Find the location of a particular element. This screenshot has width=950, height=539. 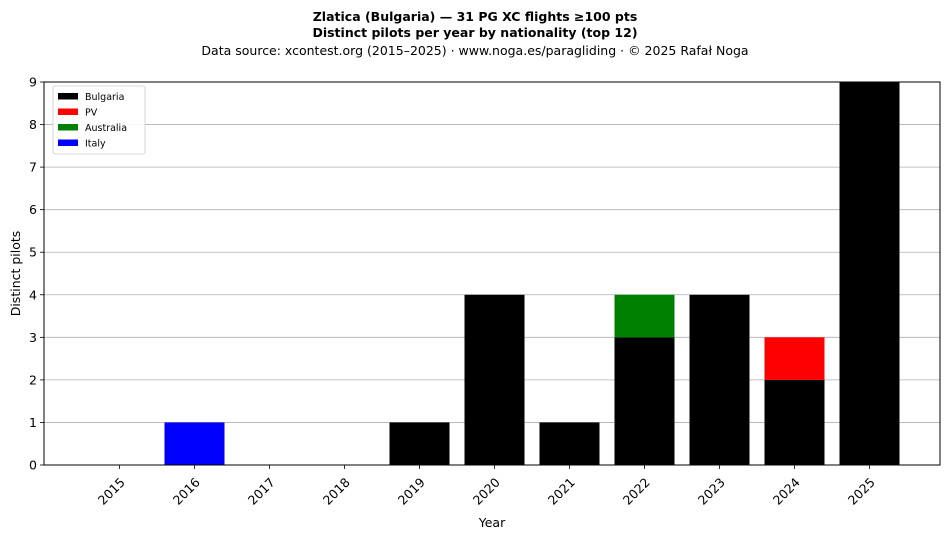

x-axis-label: Year is located at coordinates (492, 522).